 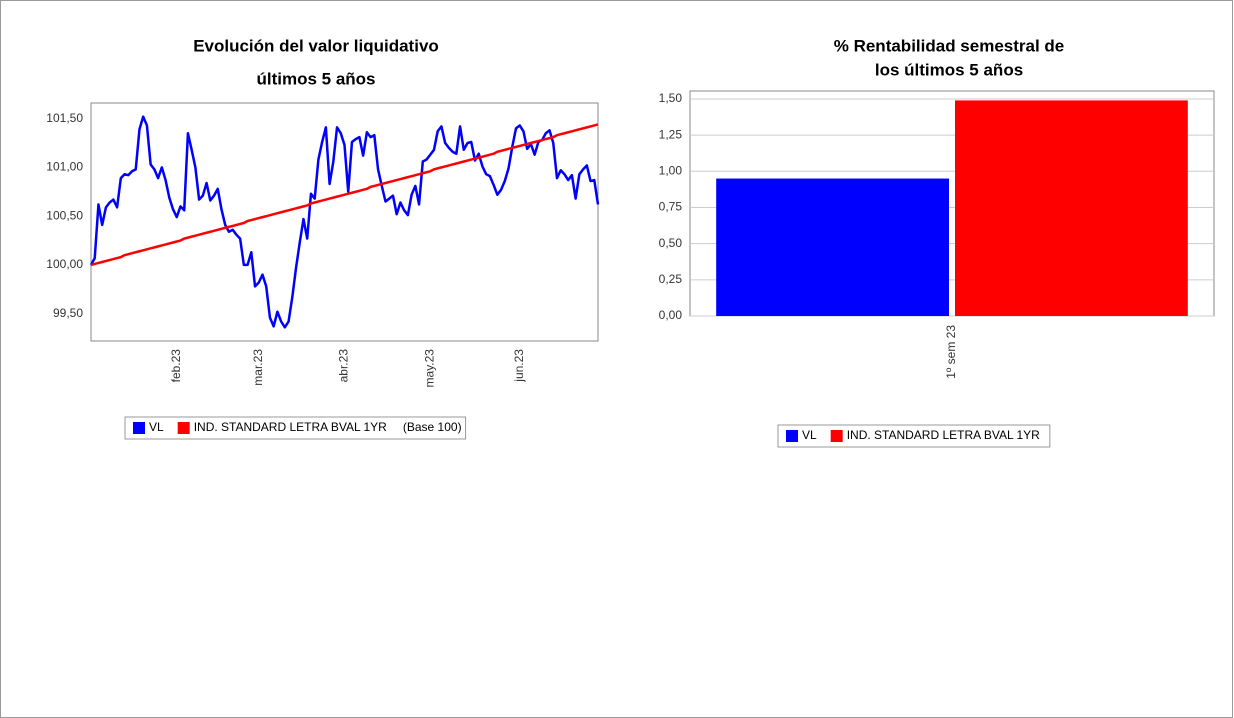 I want to click on y-tick-label: 101,50, so click(x=64, y=118).